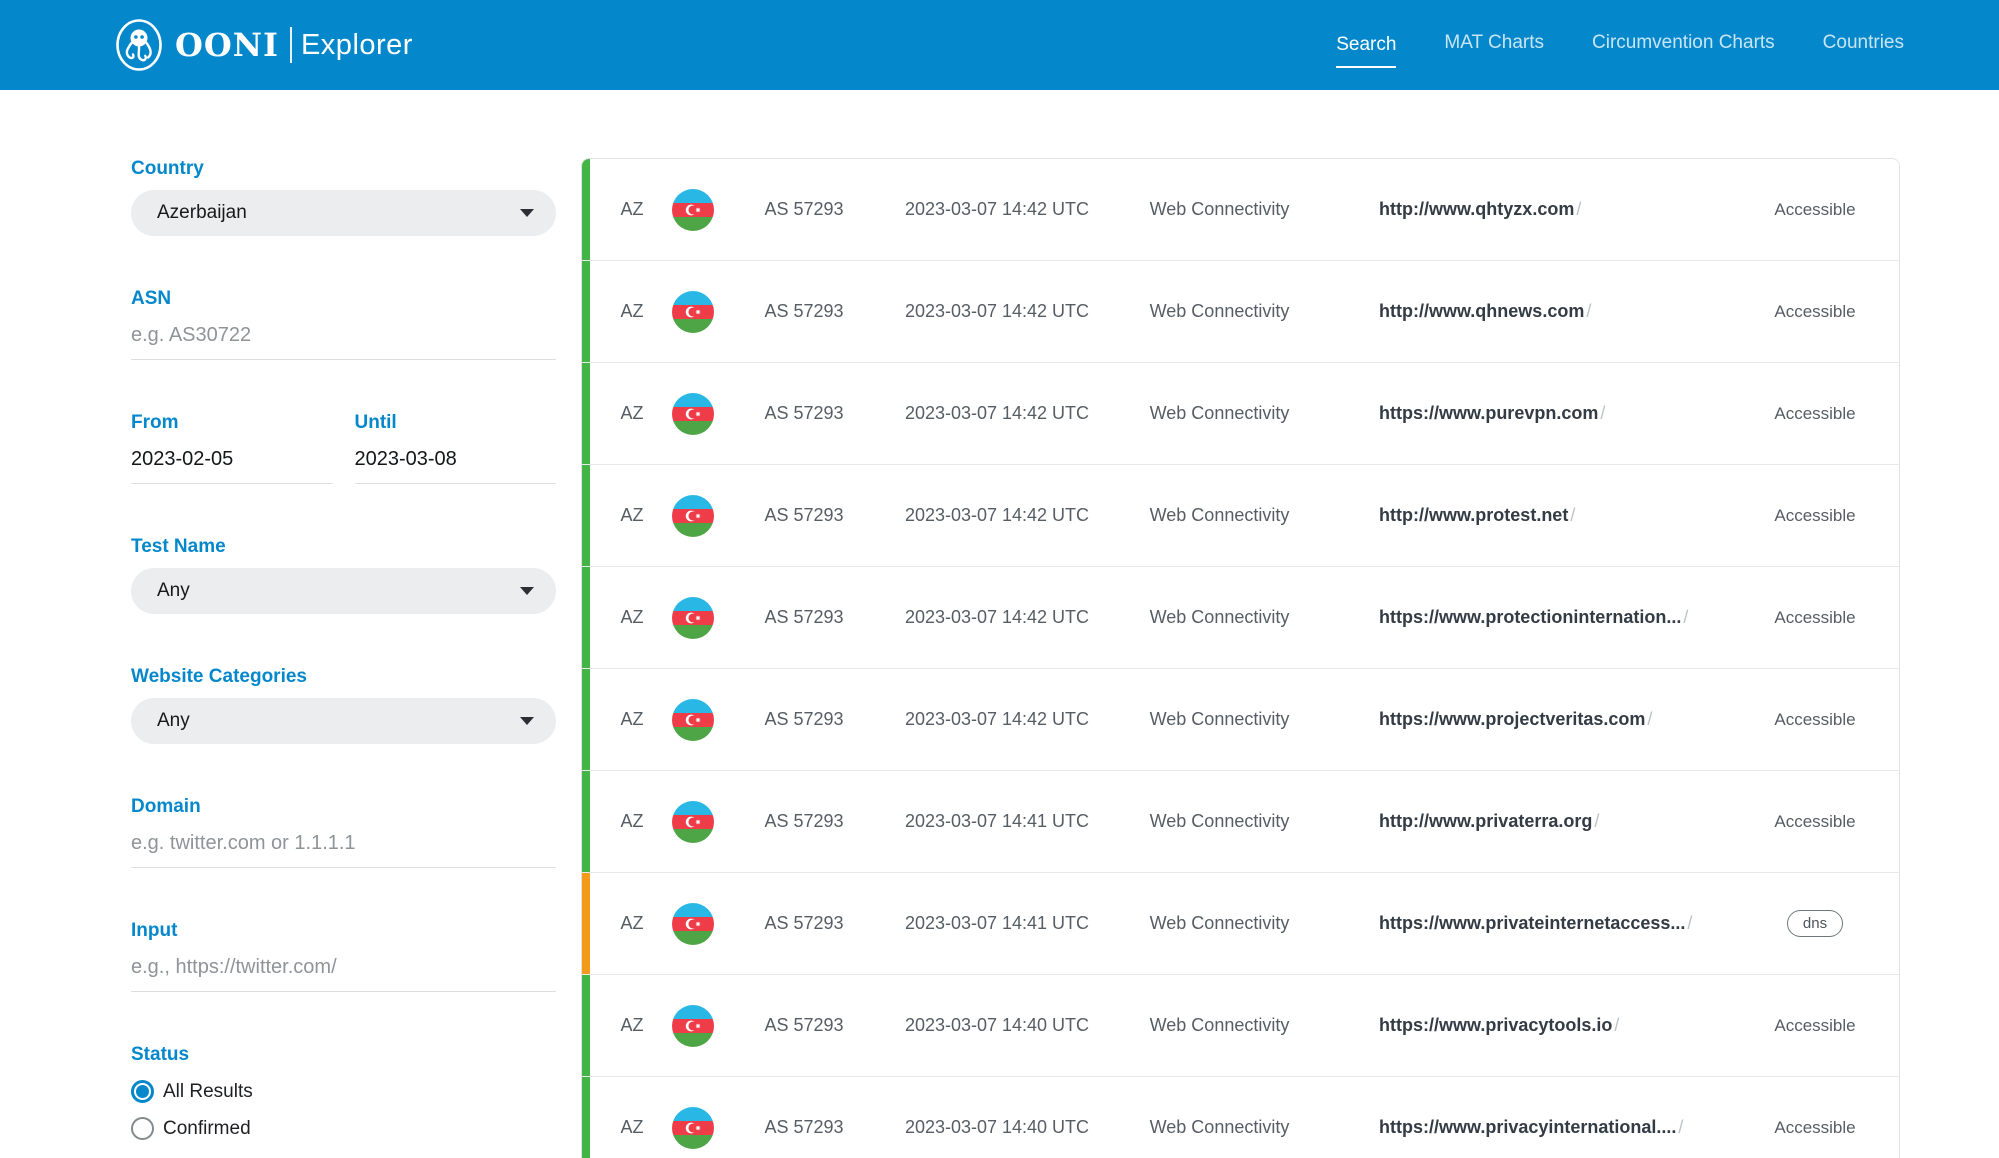 Image resolution: width=1999 pixels, height=1158 pixels. I want to click on measurement-url: https://www.protectioninternation... /, so click(1534, 617).